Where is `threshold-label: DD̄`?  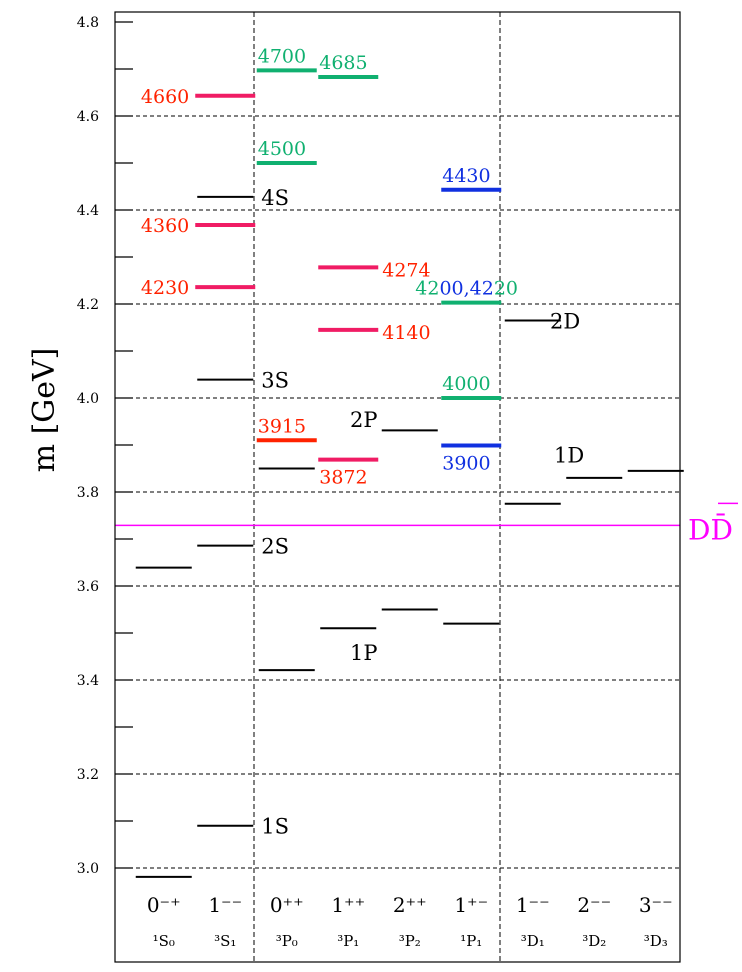 threshold-label: DD̄ is located at coordinates (710, 529).